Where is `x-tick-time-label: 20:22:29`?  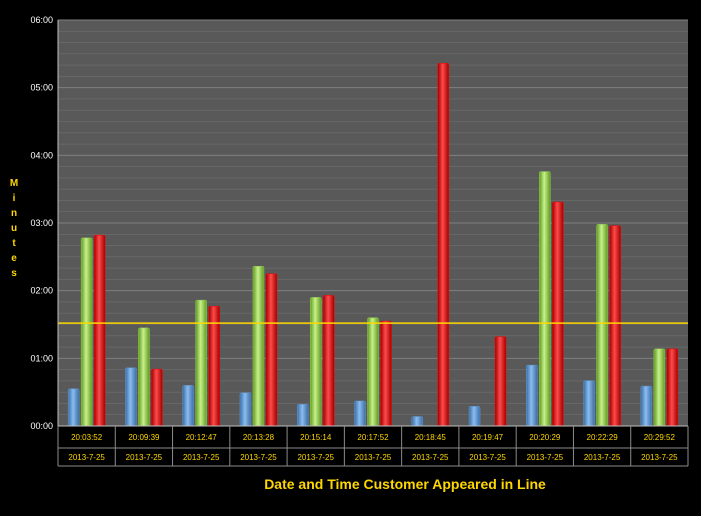
x-tick-time-label: 20:22:29 is located at coordinates (603, 437).